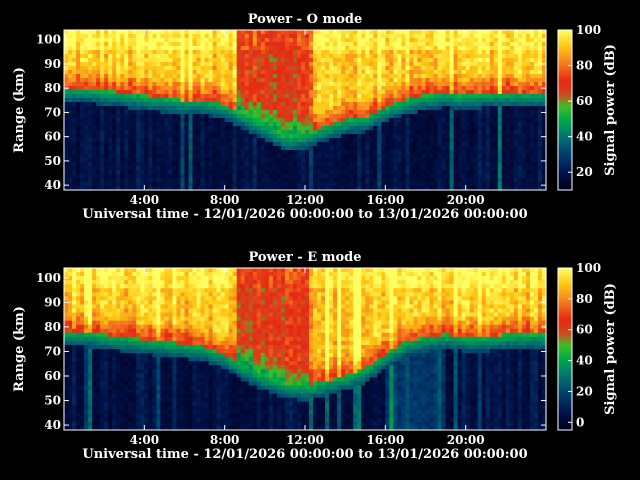 Image resolution: width=640 pixels, height=480 pixels. I want to click on y-tick-label: 40, so click(52, 185).